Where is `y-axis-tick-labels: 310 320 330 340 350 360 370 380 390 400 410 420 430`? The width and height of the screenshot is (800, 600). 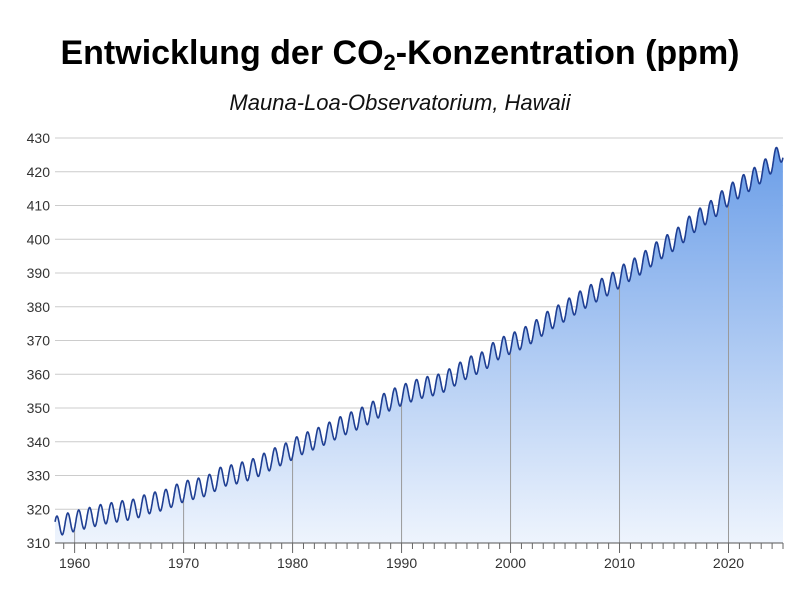
y-axis-tick-labels: 310 320 330 340 350 360 370 380 390 400 410 420 430 is located at coordinates (39, 340).